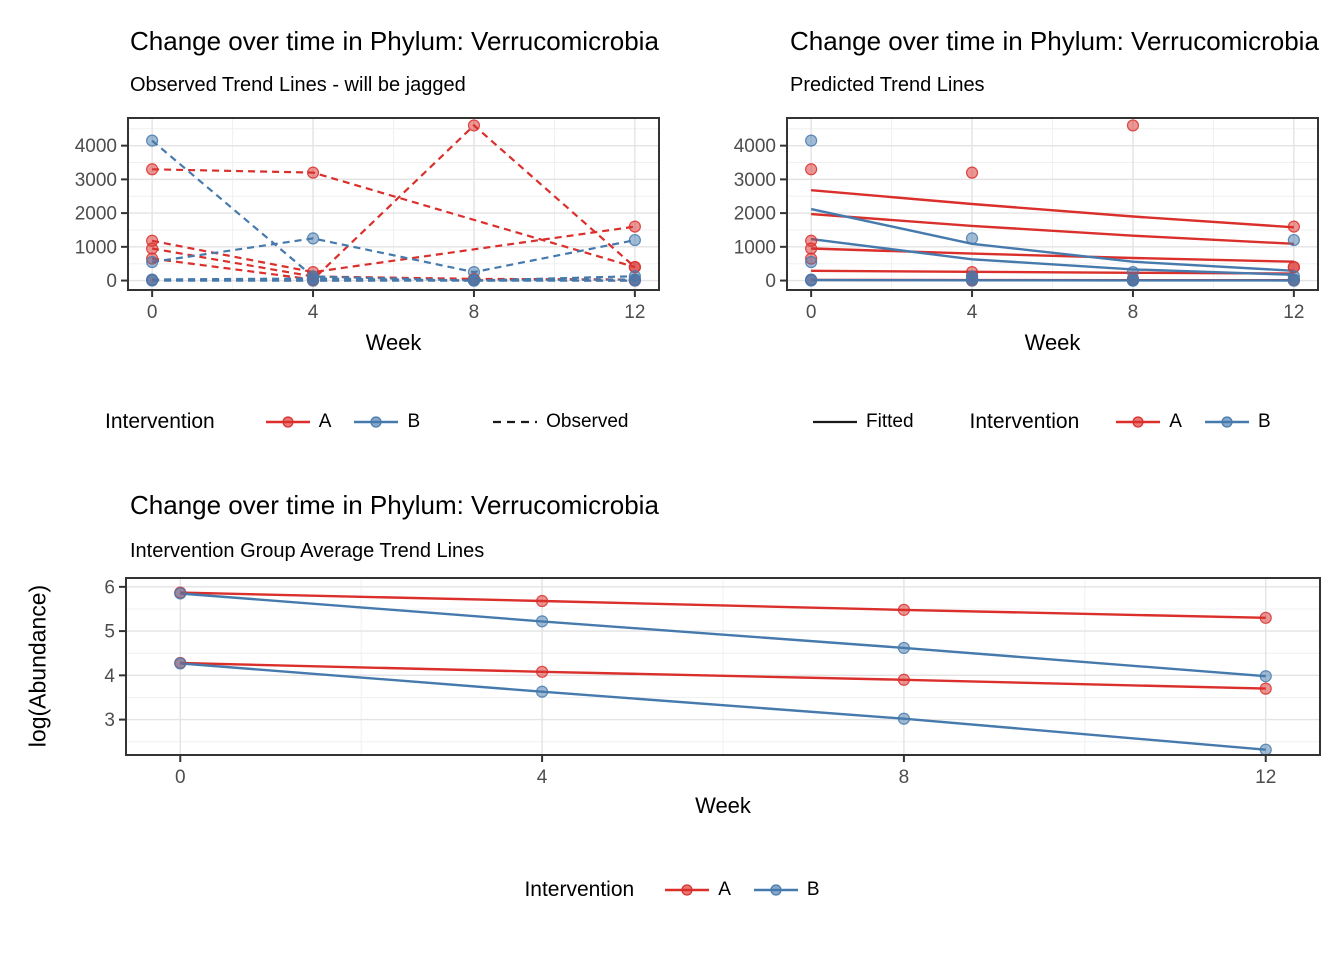  Describe the element at coordinates (298, 85) in the screenshot. I see `chart-subtitle: Observed Trend Lines - will be jagged` at that location.